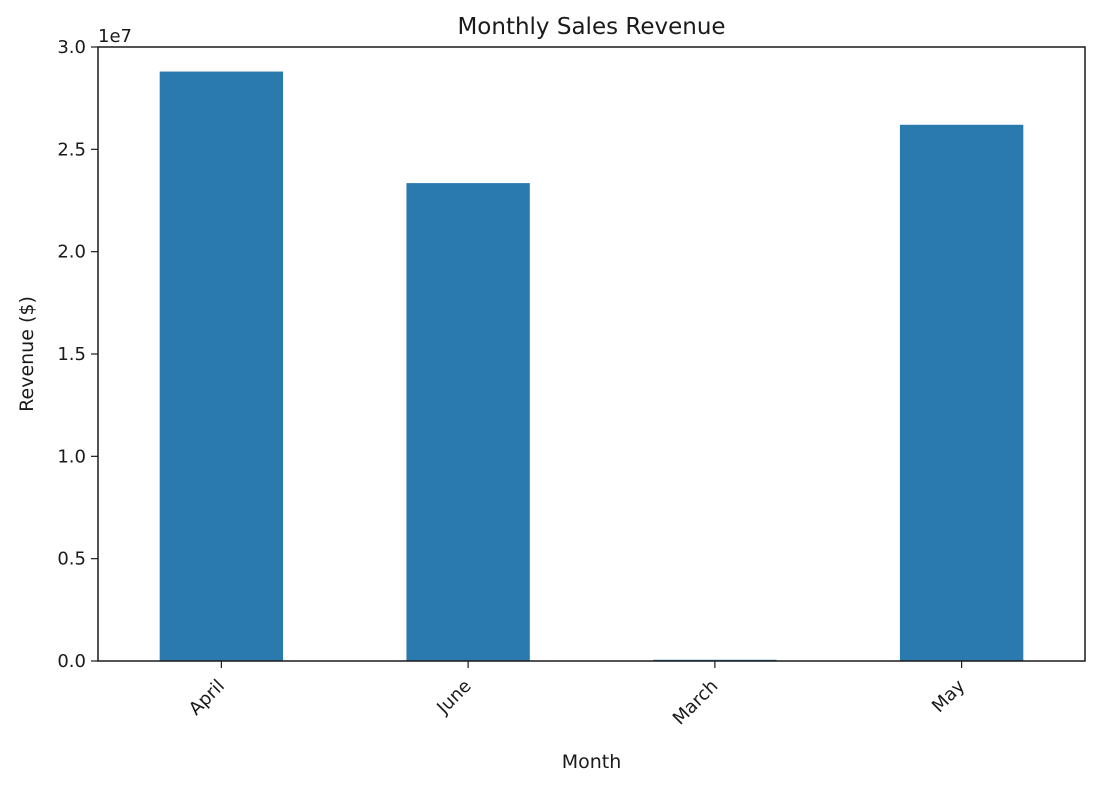 The width and height of the screenshot is (1100, 790). What do you see at coordinates (207, 698) in the screenshot?
I see `x-tick-label: April` at bounding box center [207, 698].